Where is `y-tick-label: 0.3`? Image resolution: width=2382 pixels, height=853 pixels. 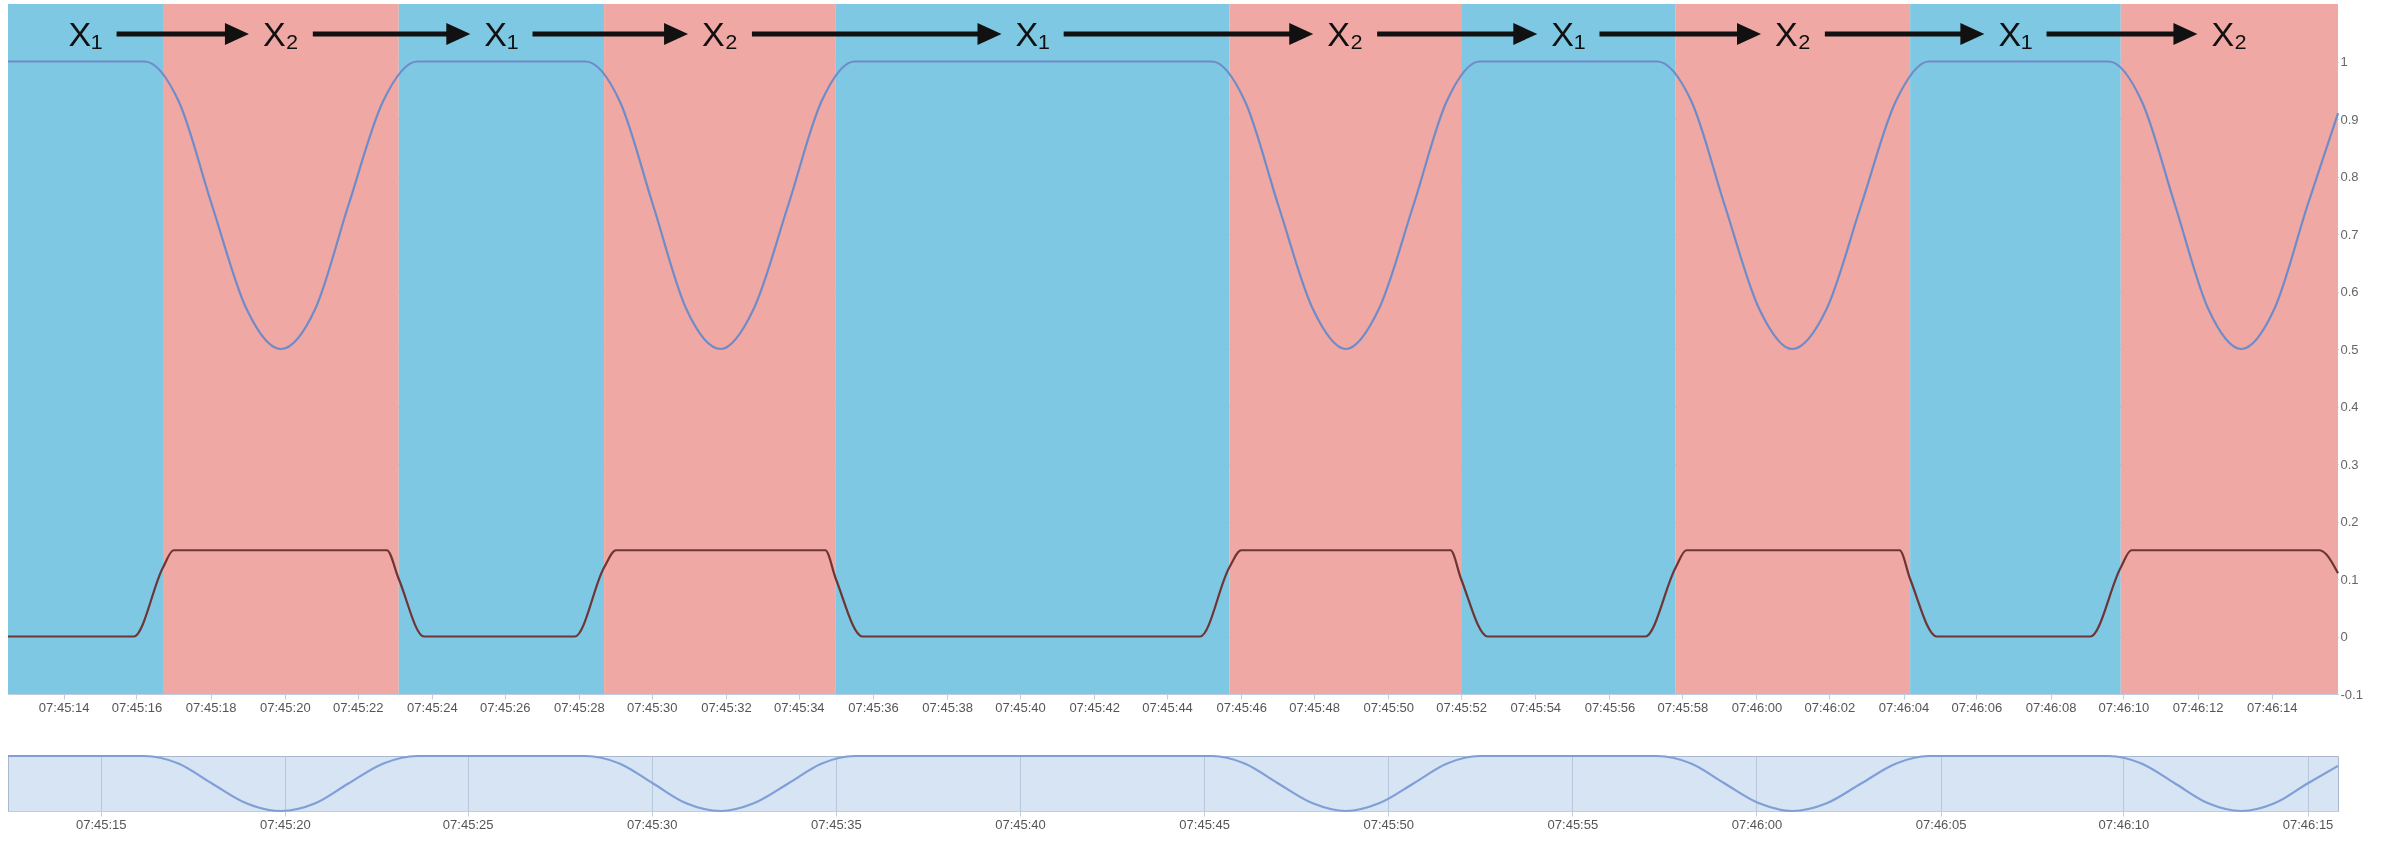 y-tick-label: 0.3 is located at coordinates (2349, 464).